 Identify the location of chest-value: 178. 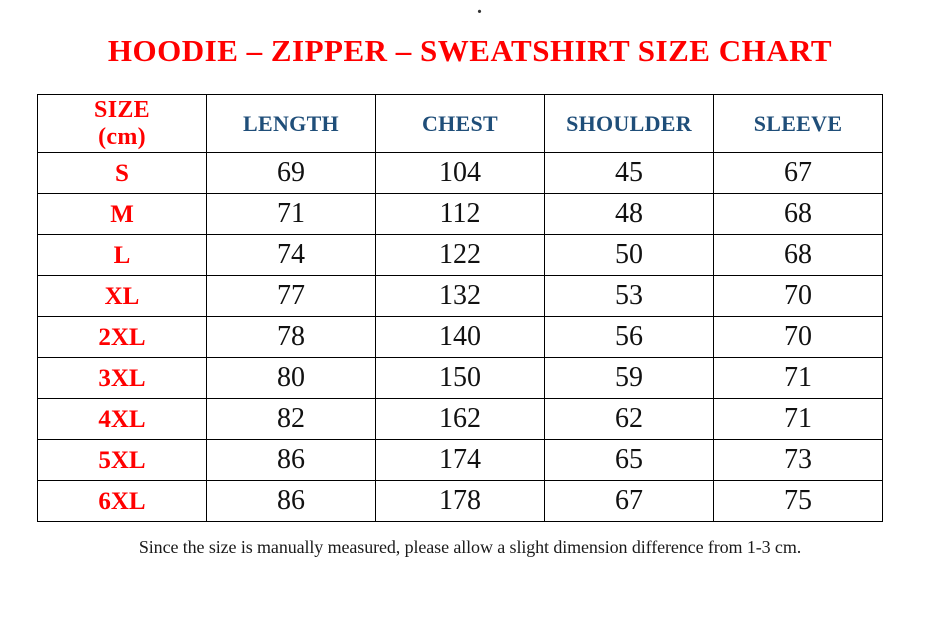
(460, 501).